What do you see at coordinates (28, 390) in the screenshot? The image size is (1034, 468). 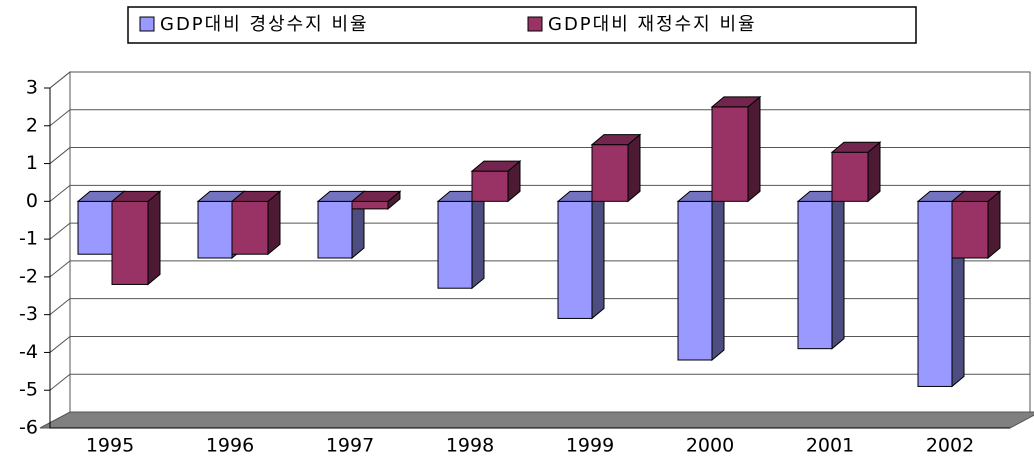 I see `y-tick-label: -5` at bounding box center [28, 390].